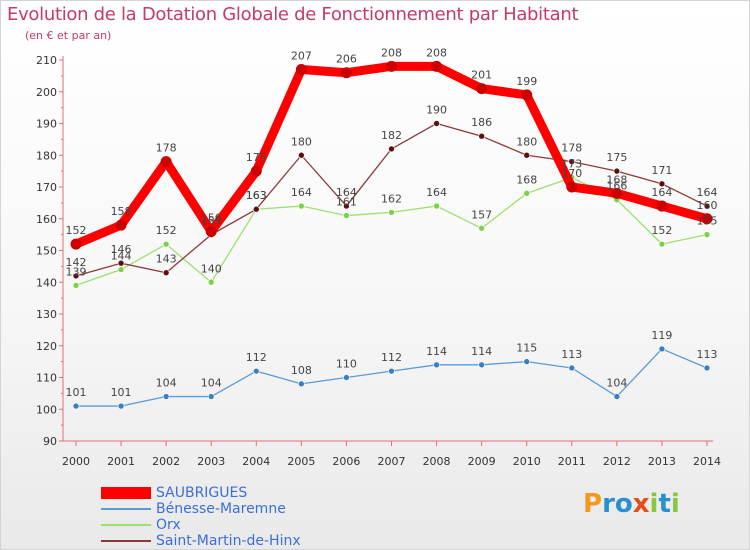 The image size is (750, 550). Describe the element at coordinates (46, 187) in the screenshot. I see `y-tick-label: 170` at that location.